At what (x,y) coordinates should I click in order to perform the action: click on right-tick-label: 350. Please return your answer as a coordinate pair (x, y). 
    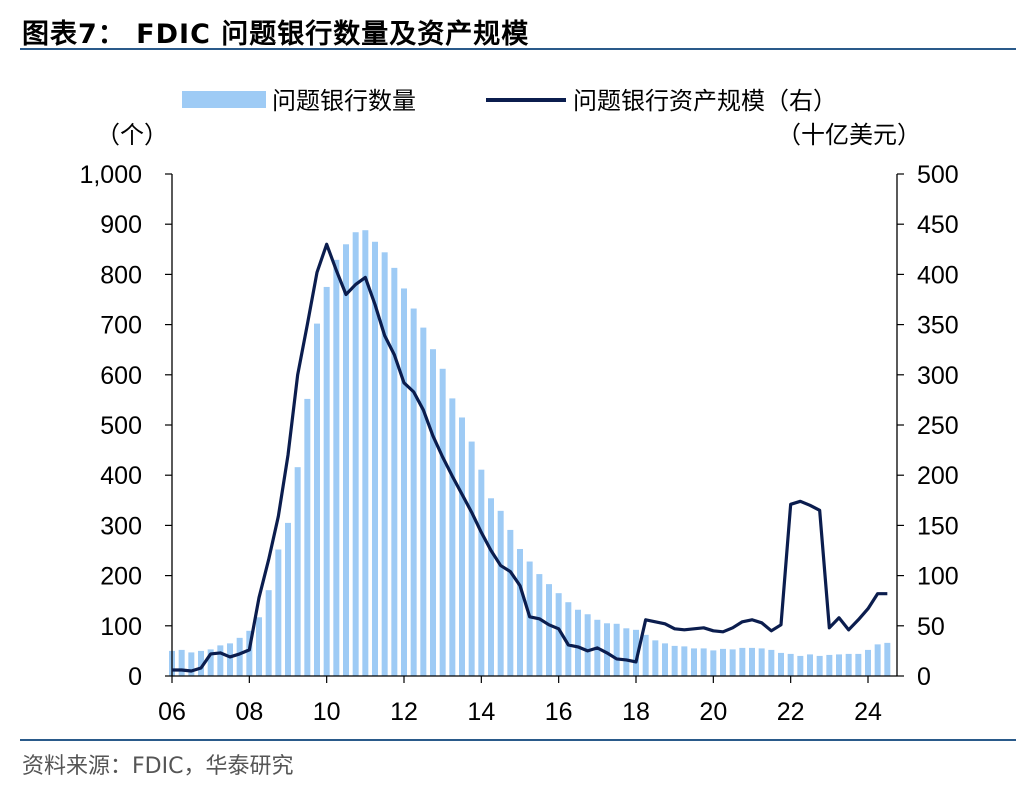
    Looking at the image, I should click on (938, 326).